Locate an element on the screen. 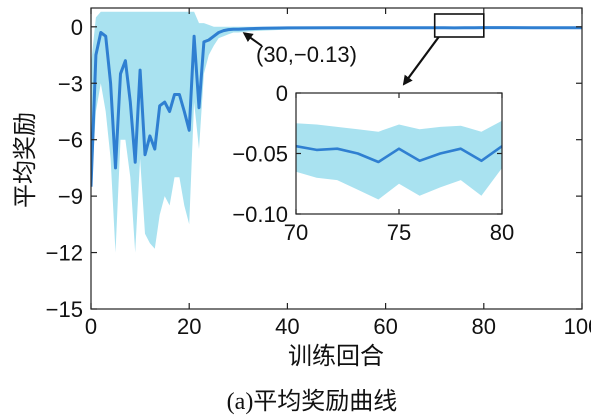 This screenshot has height=418, width=591. x-tick-label: 60 is located at coordinates (385, 326).